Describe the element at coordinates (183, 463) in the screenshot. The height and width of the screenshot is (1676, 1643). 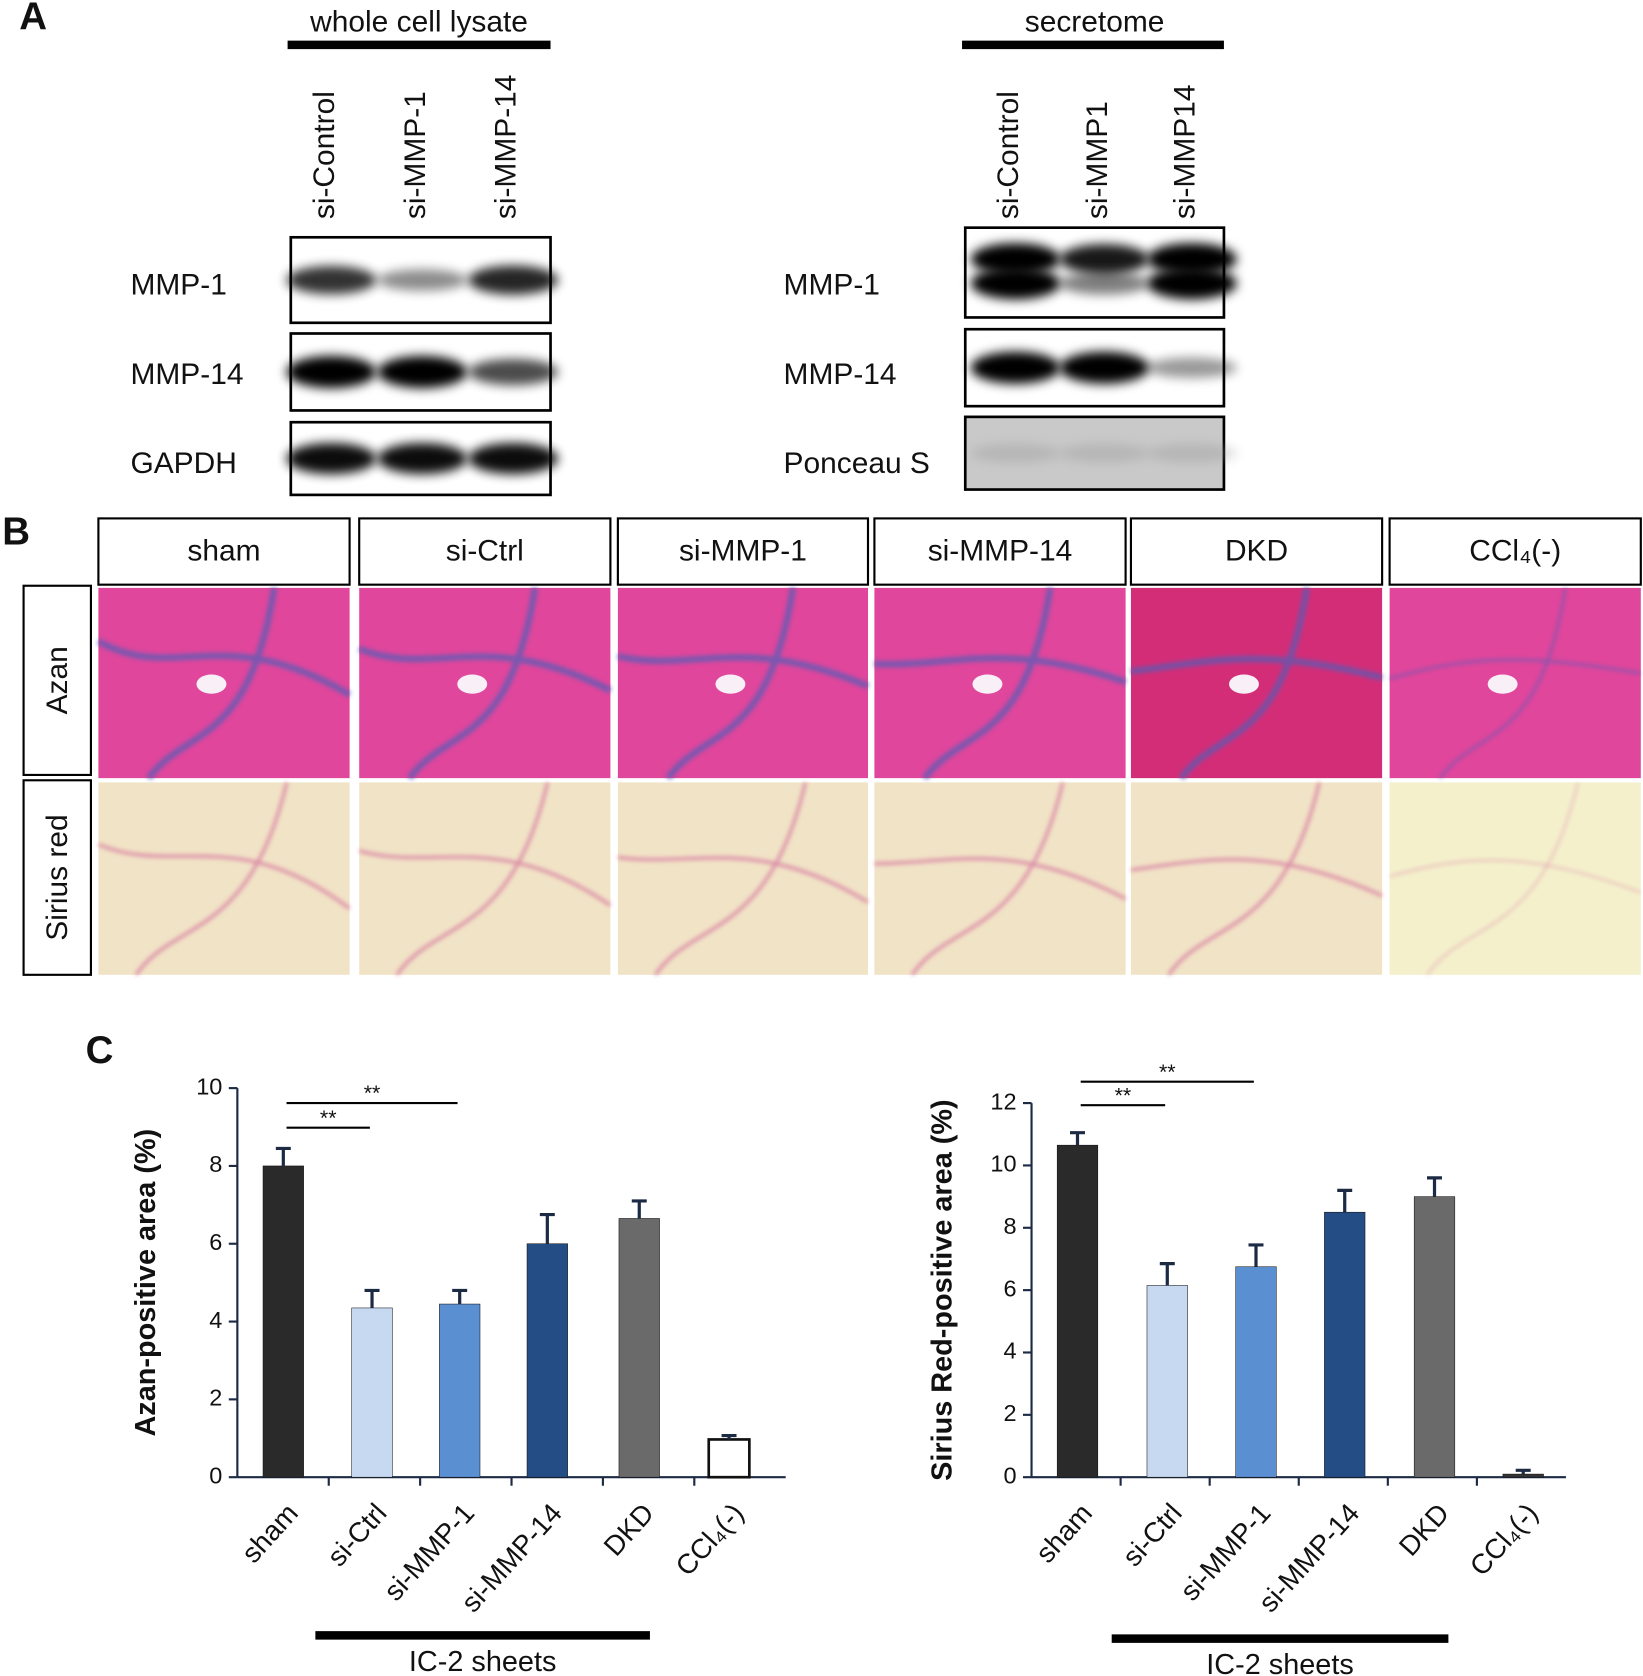
I see `blot-row-label: GAPDH` at that location.